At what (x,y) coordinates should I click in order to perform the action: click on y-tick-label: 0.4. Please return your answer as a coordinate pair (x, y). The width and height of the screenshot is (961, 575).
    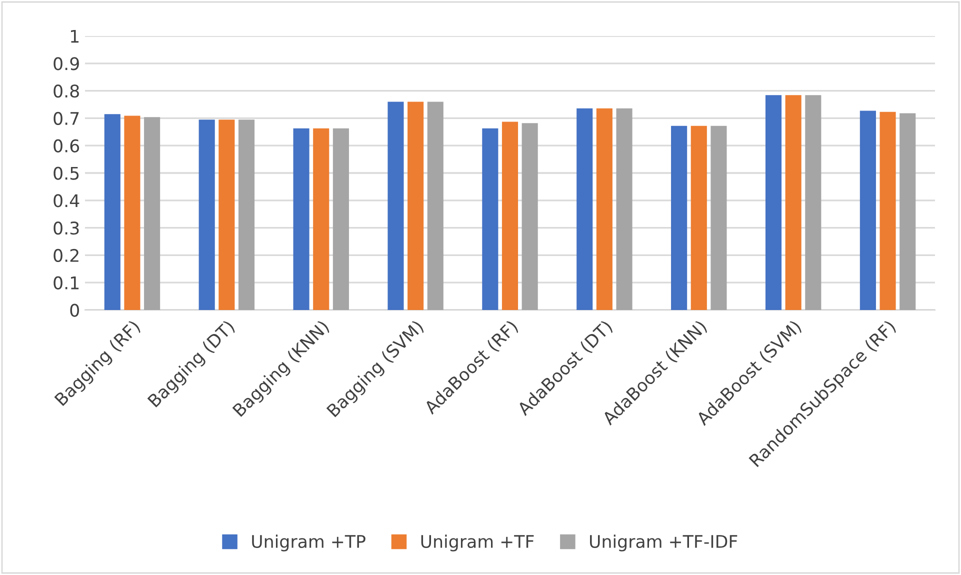
    Looking at the image, I should click on (67, 201).